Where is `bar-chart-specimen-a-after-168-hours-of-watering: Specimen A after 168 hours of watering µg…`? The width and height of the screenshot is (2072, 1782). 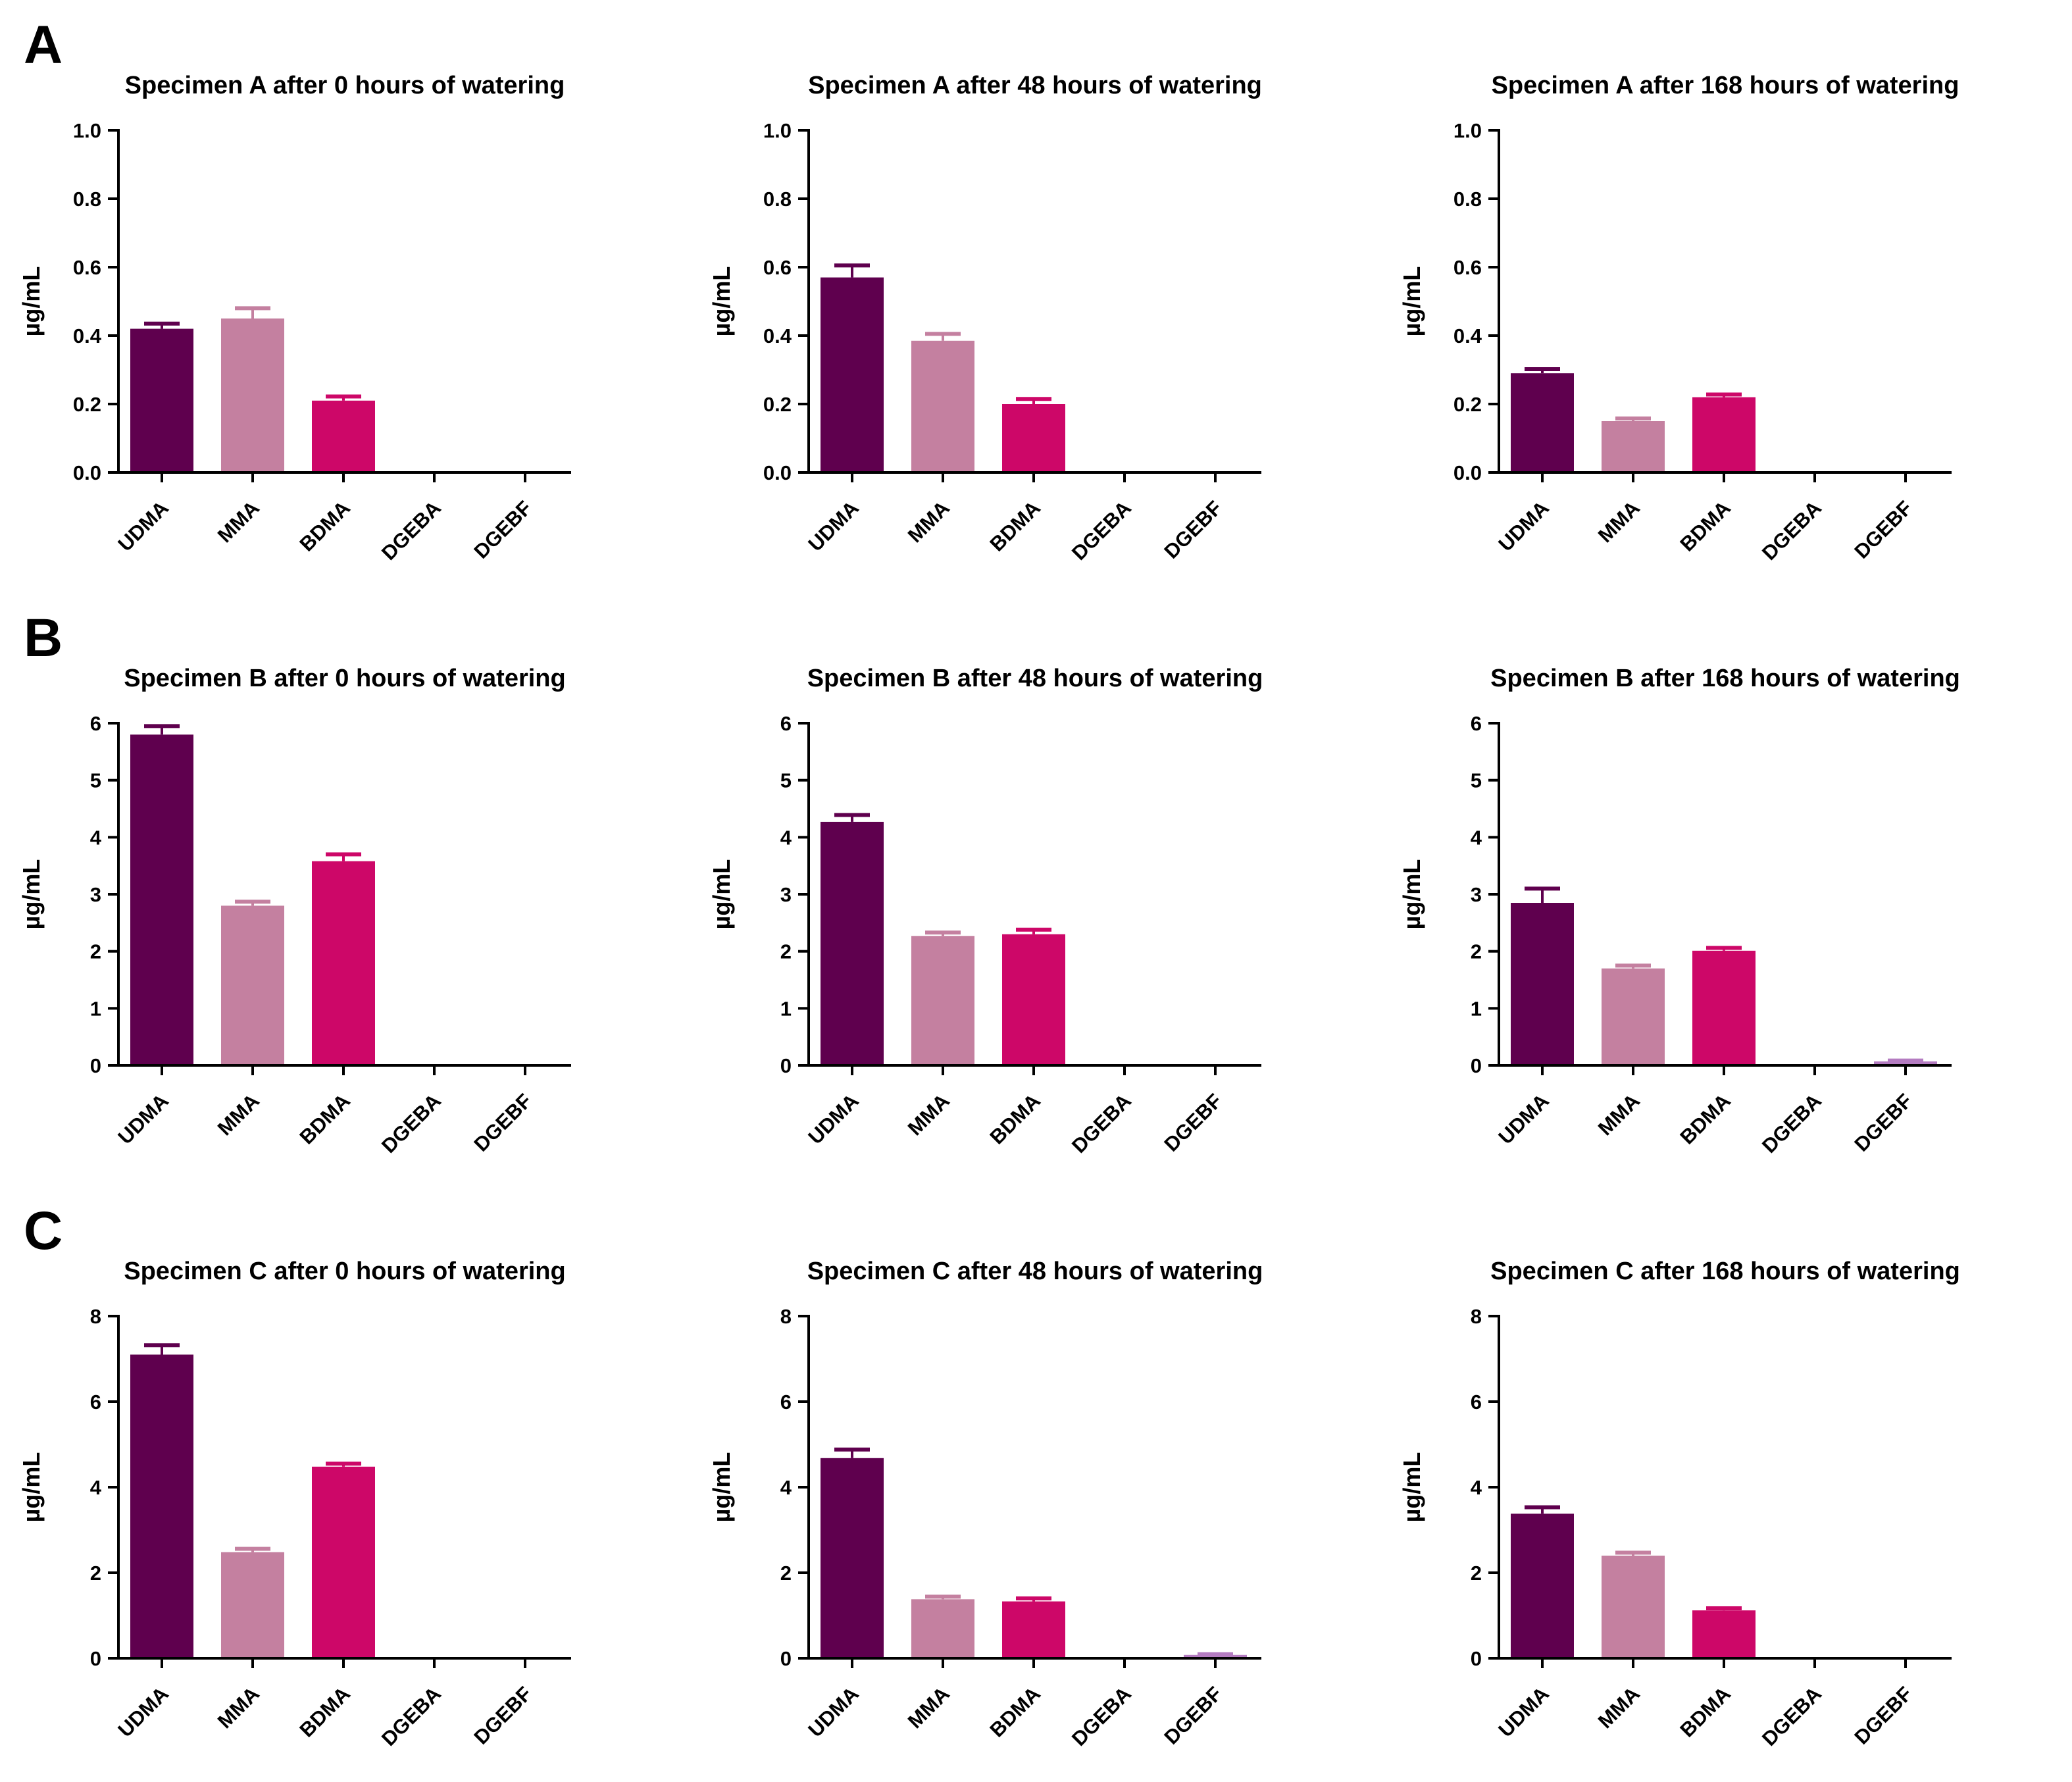 bar-chart-specimen-a-after-168-hours-of-watering: Specimen A after 168 hours of watering µg… is located at coordinates (1678, 318).